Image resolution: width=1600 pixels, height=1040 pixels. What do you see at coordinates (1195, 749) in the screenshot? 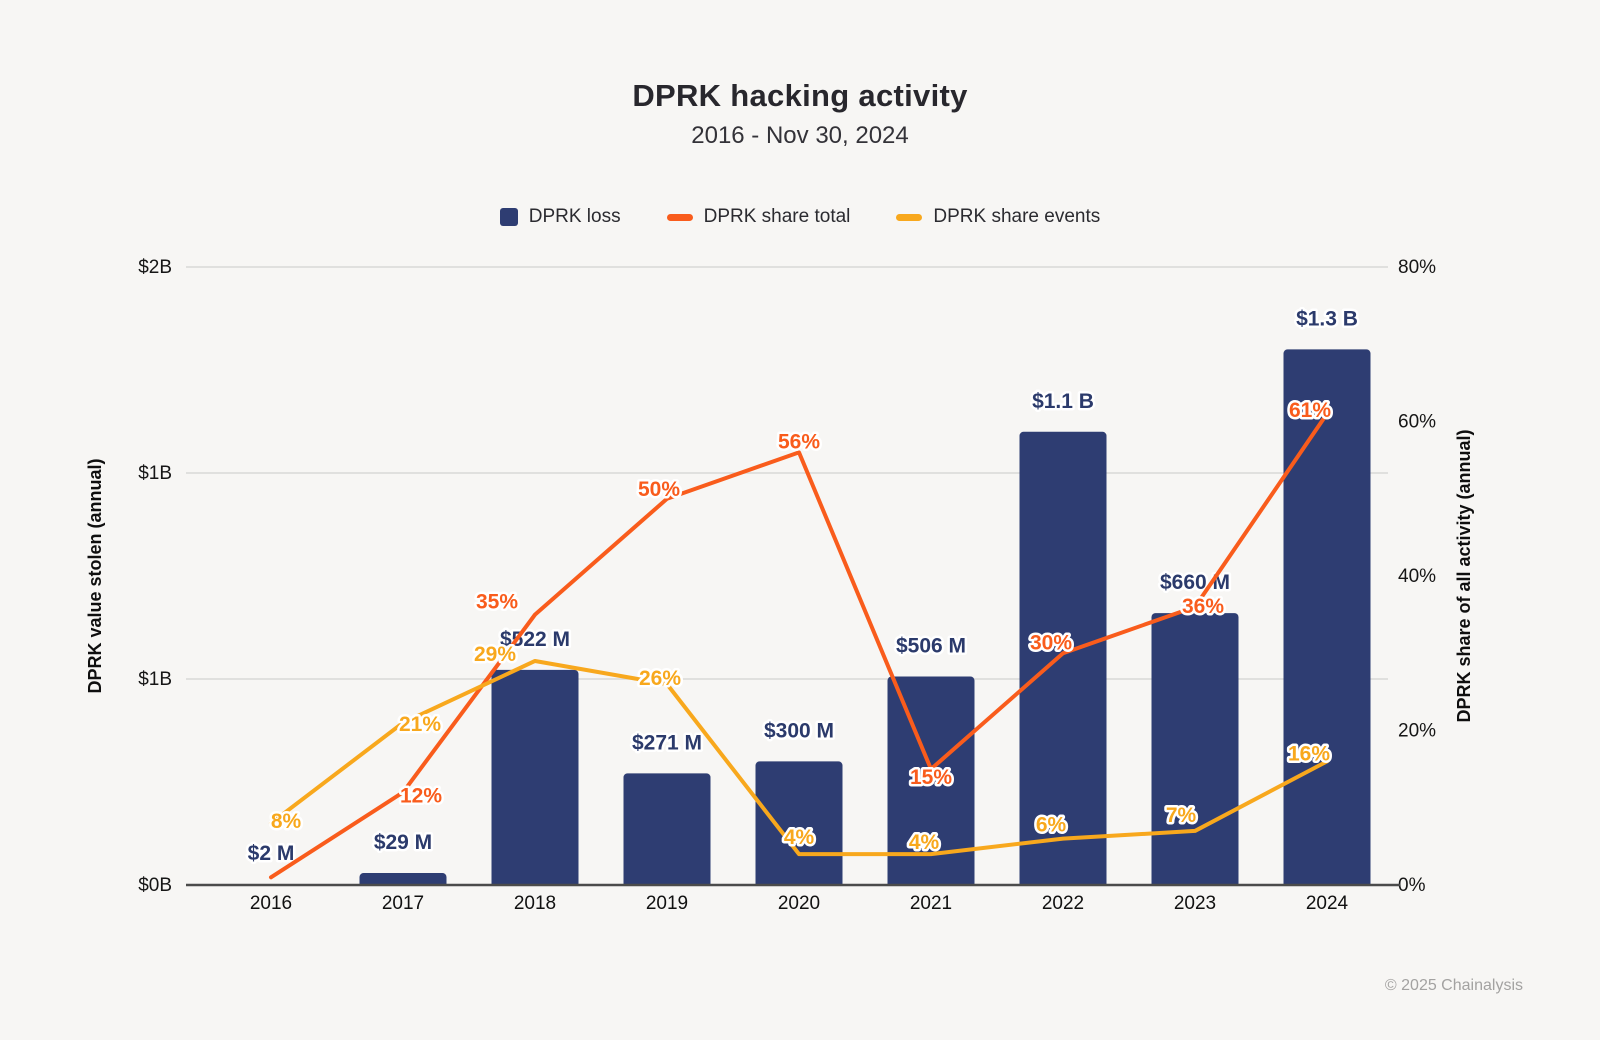
I see `bar-2023` at bounding box center [1195, 749].